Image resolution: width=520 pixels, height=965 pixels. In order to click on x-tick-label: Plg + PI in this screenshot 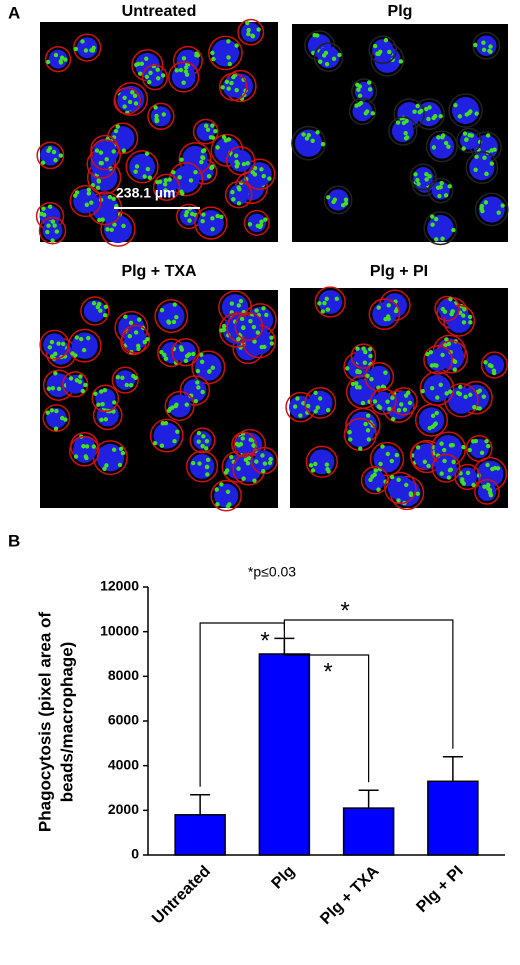, I will do `click(439, 889)`.